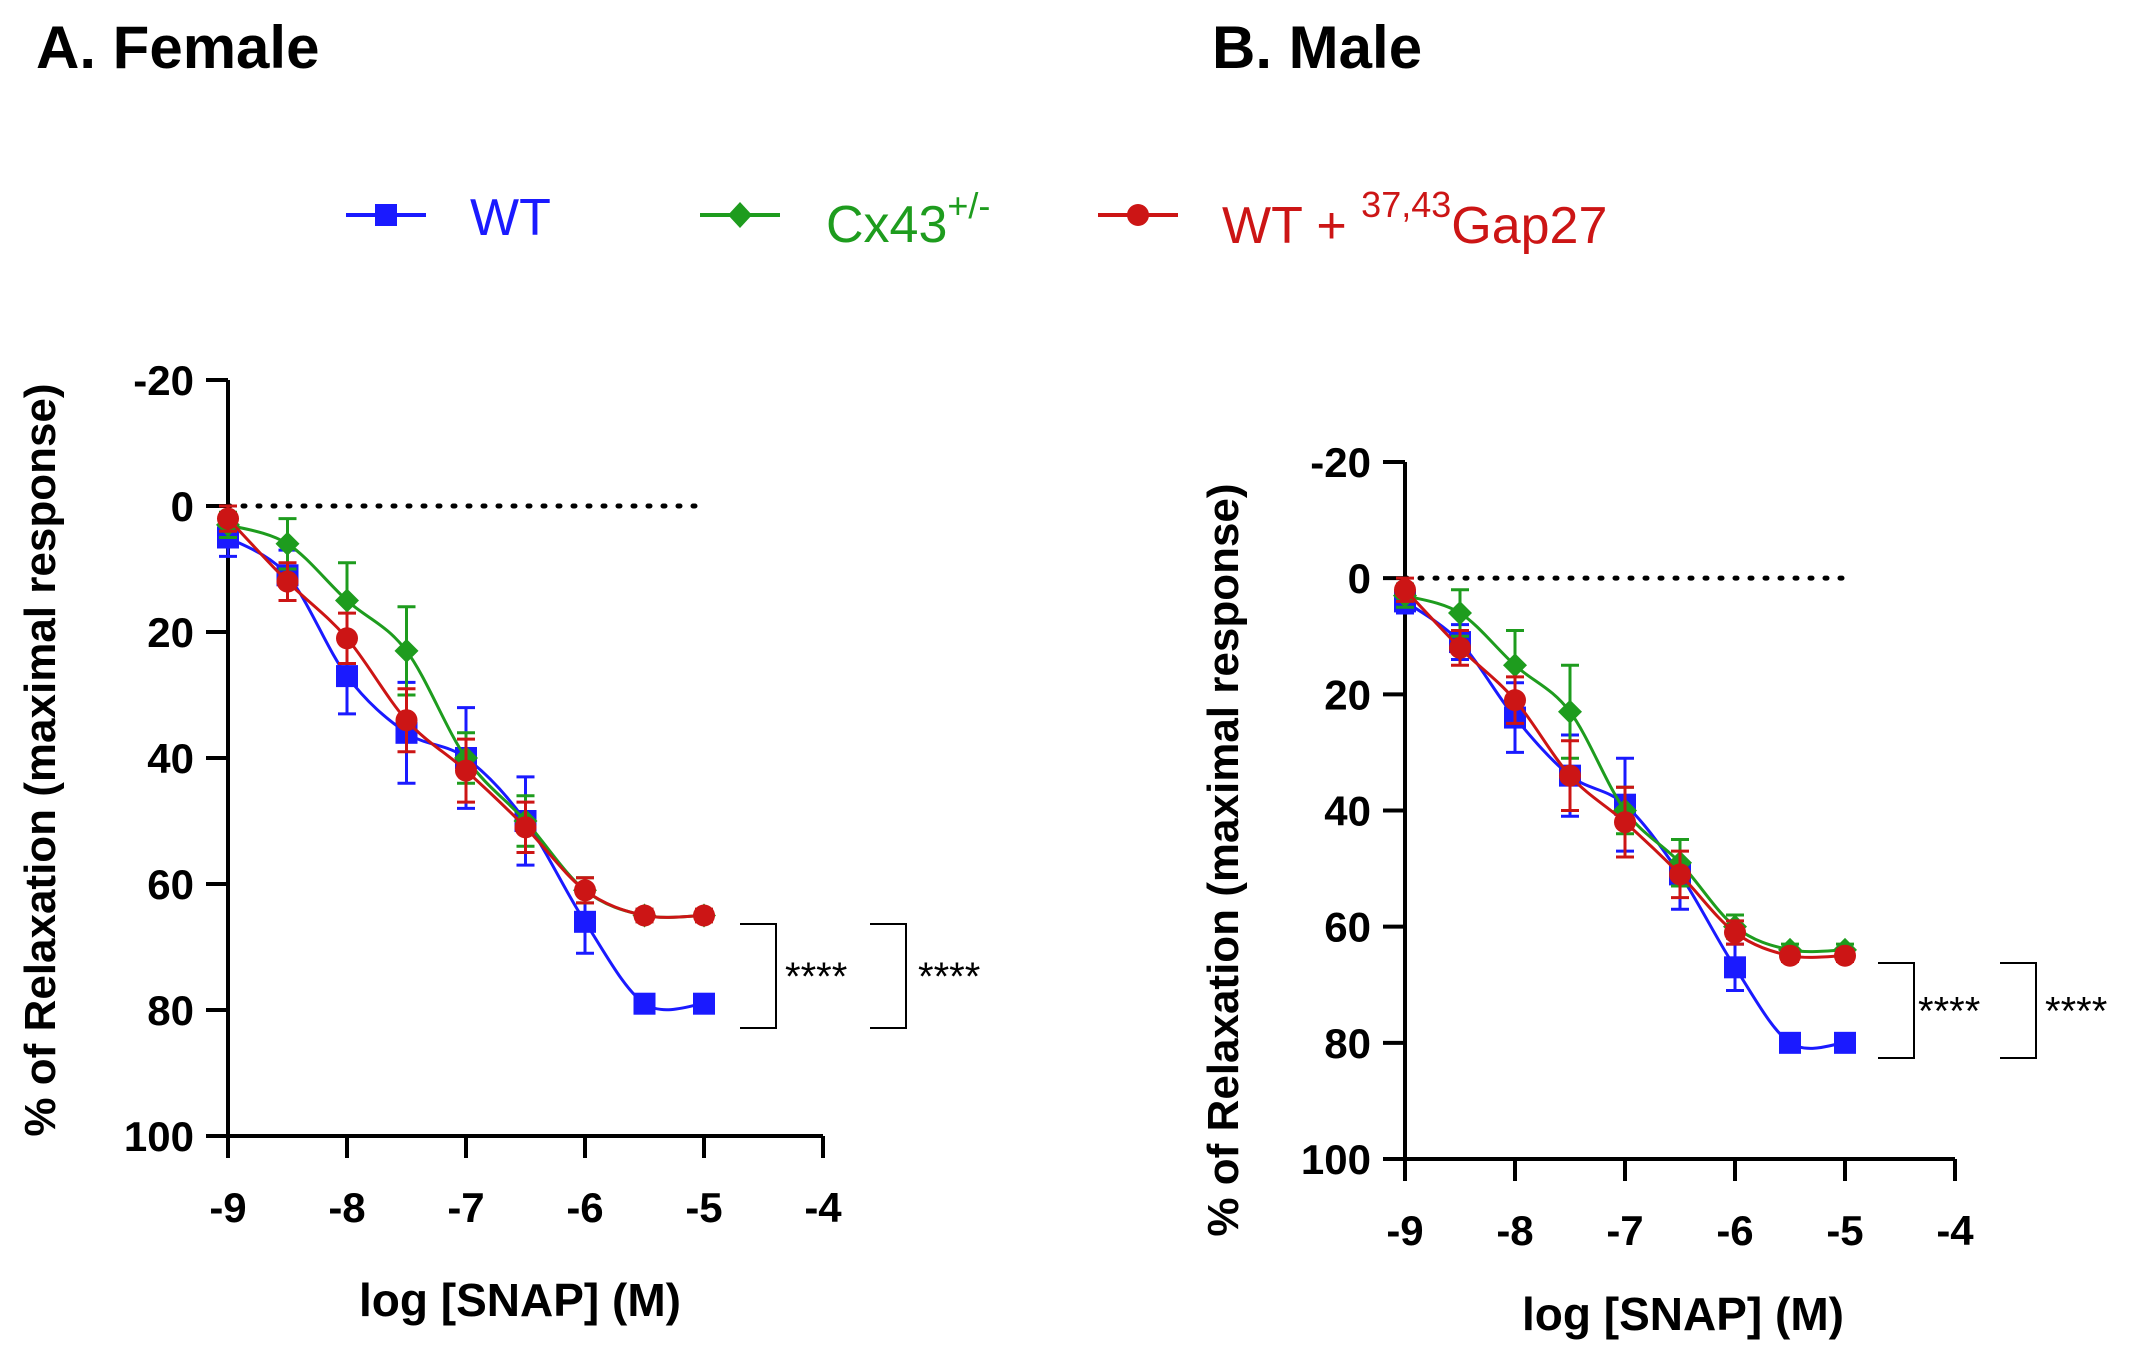 The width and height of the screenshot is (2135, 1351). Describe the element at coordinates (1514, 1230) in the screenshot. I see `panel-b-x-tick-label: -8` at that location.